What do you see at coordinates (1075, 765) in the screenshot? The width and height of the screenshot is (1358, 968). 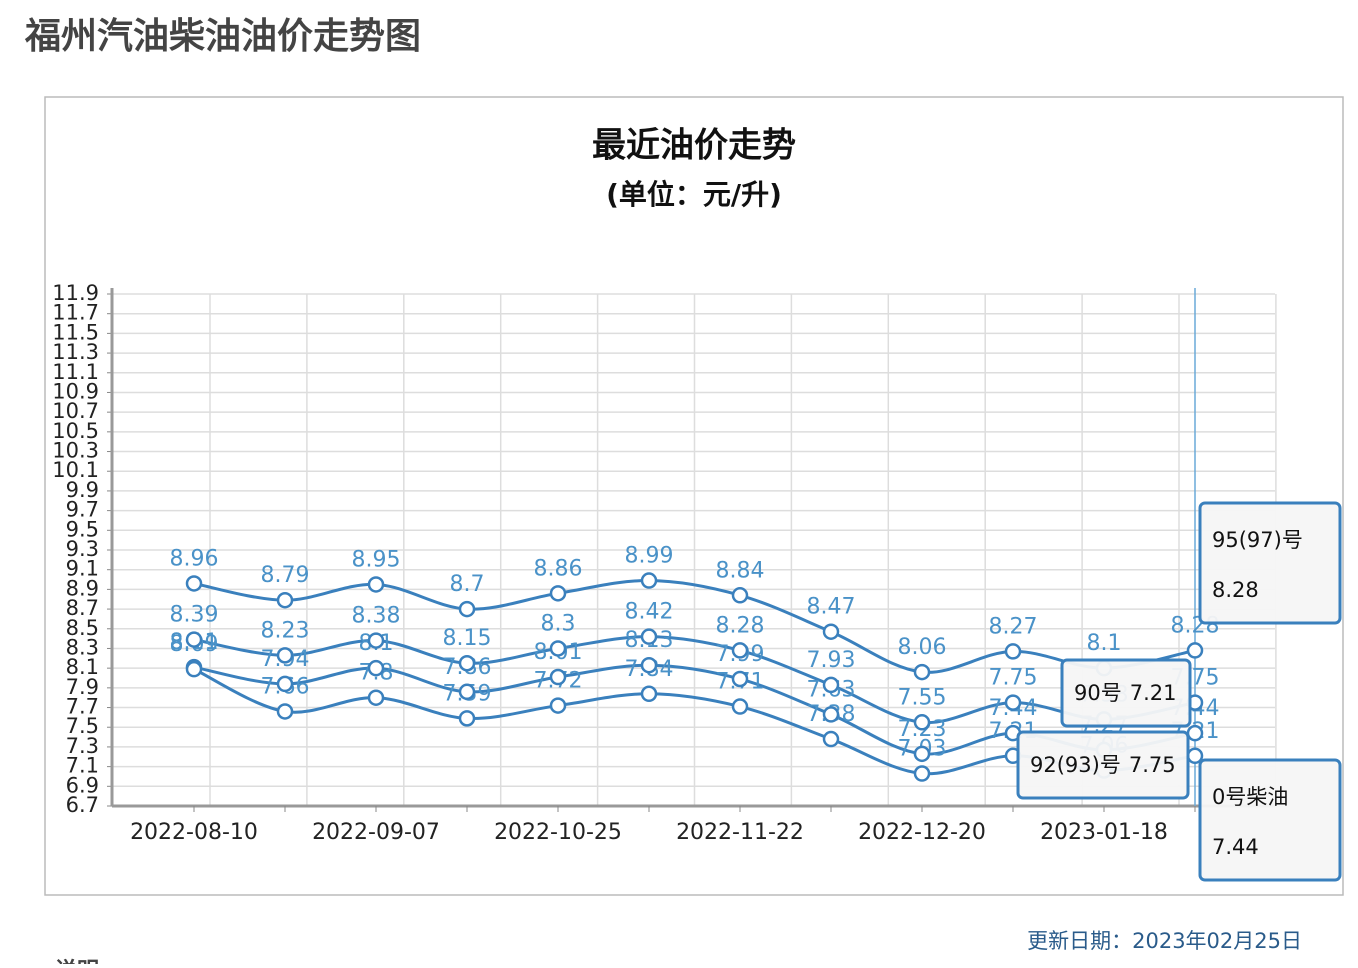 I see `tooltip-name: 92(93)号` at bounding box center [1075, 765].